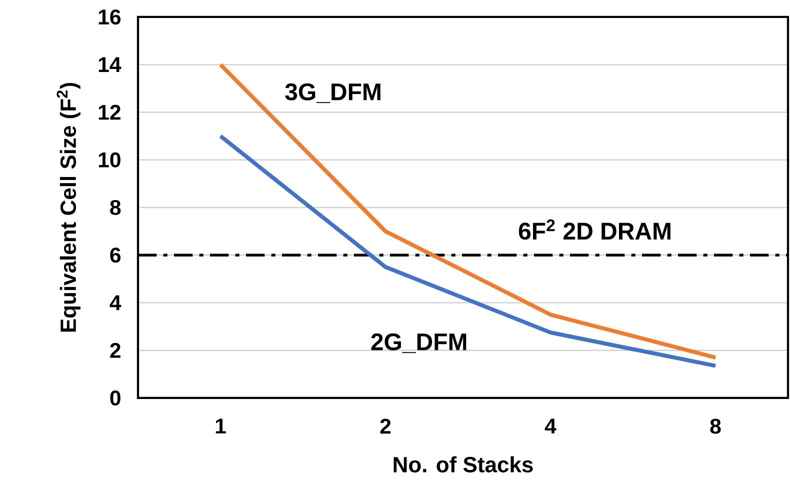 Image resolution: width=790 pixels, height=484 pixels. What do you see at coordinates (110, 64) in the screenshot?
I see `y-tick-label: 14` at bounding box center [110, 64].